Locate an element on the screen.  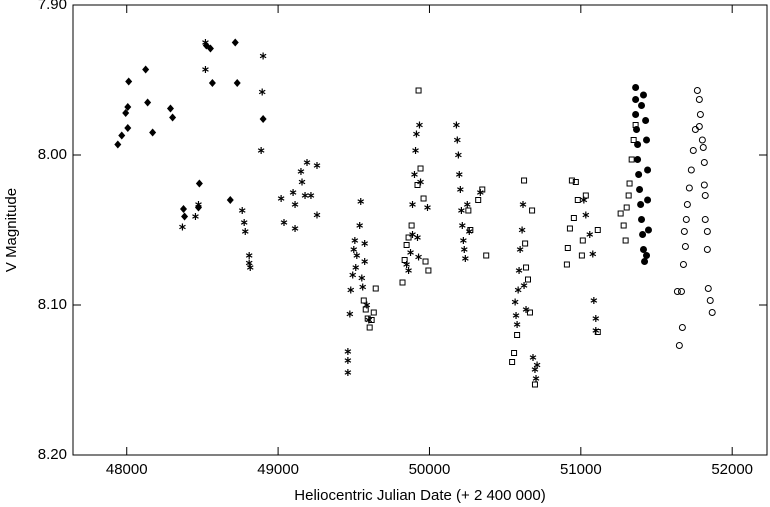
y-tick-label: 8.10 is located at coordinates (52, 304).